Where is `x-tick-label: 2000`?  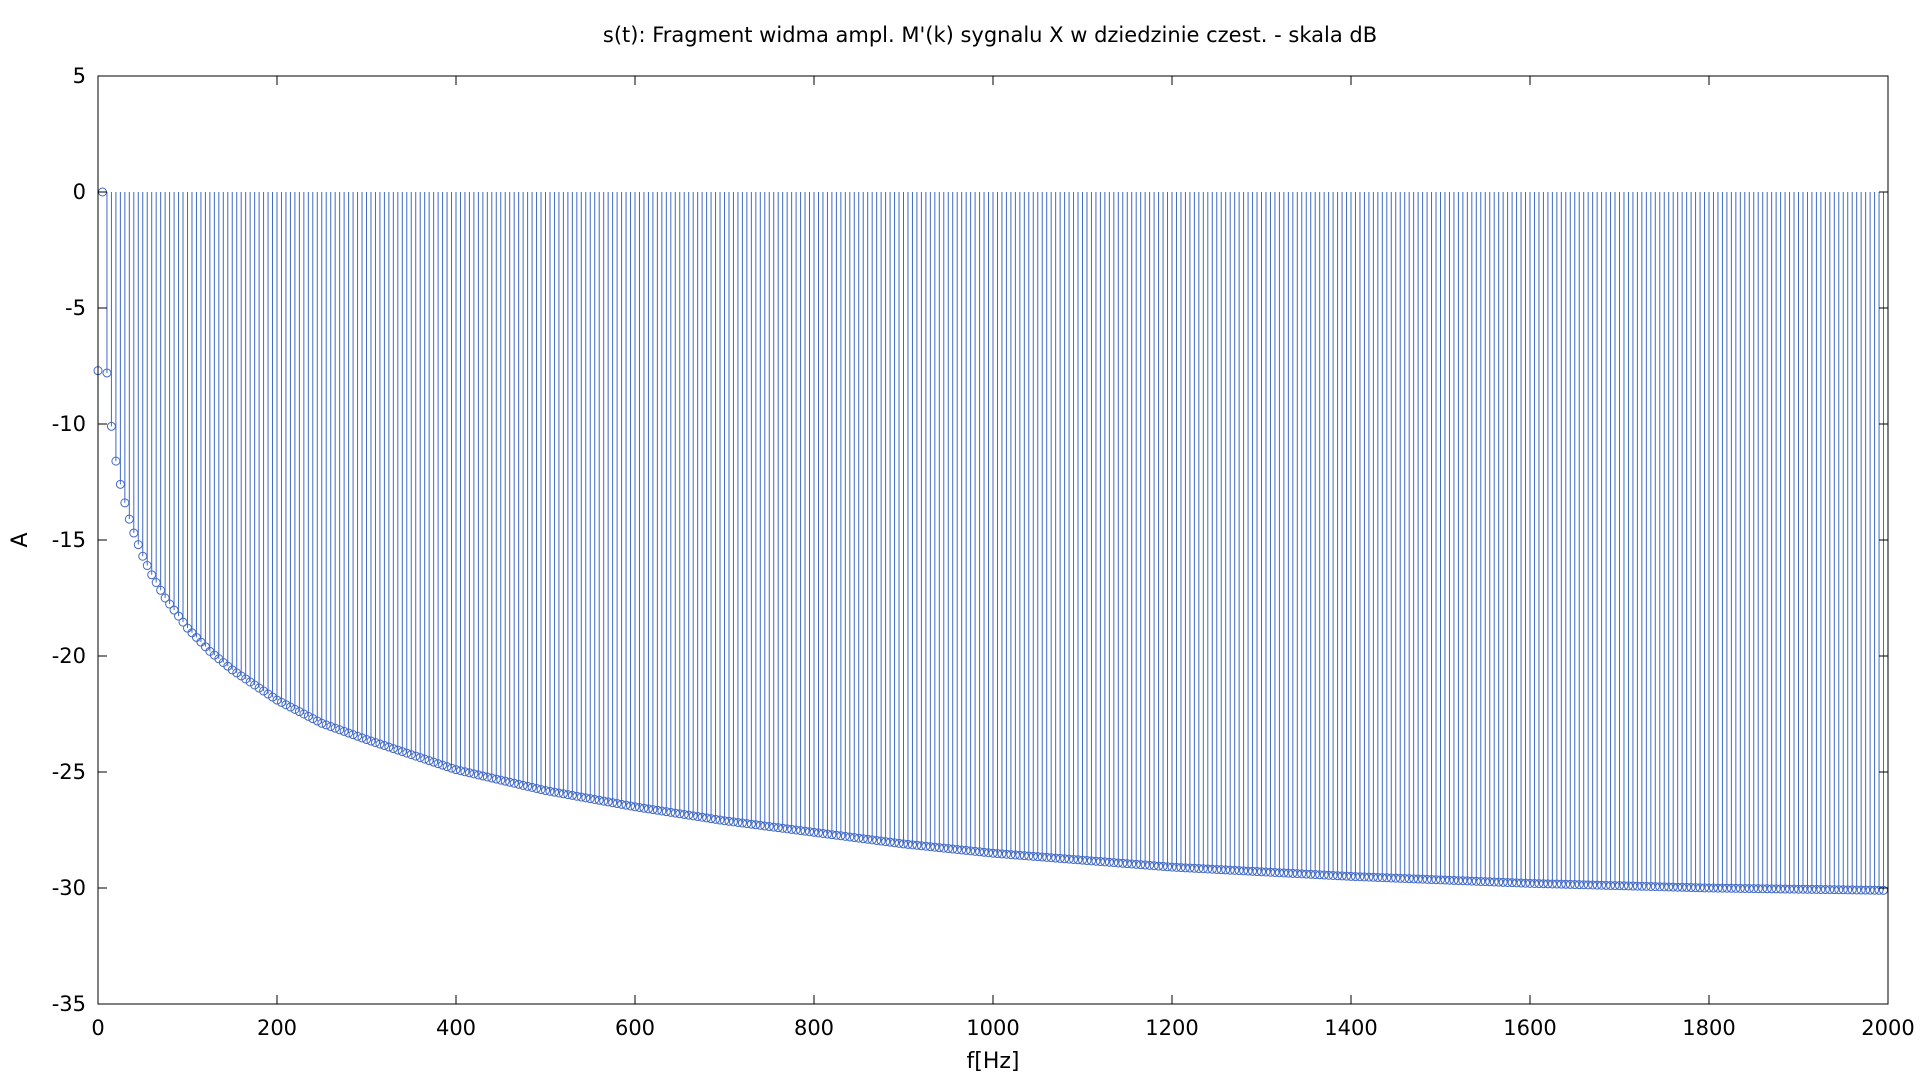 x-tick-label: 2000 is located at coordinates (1887, 1028).